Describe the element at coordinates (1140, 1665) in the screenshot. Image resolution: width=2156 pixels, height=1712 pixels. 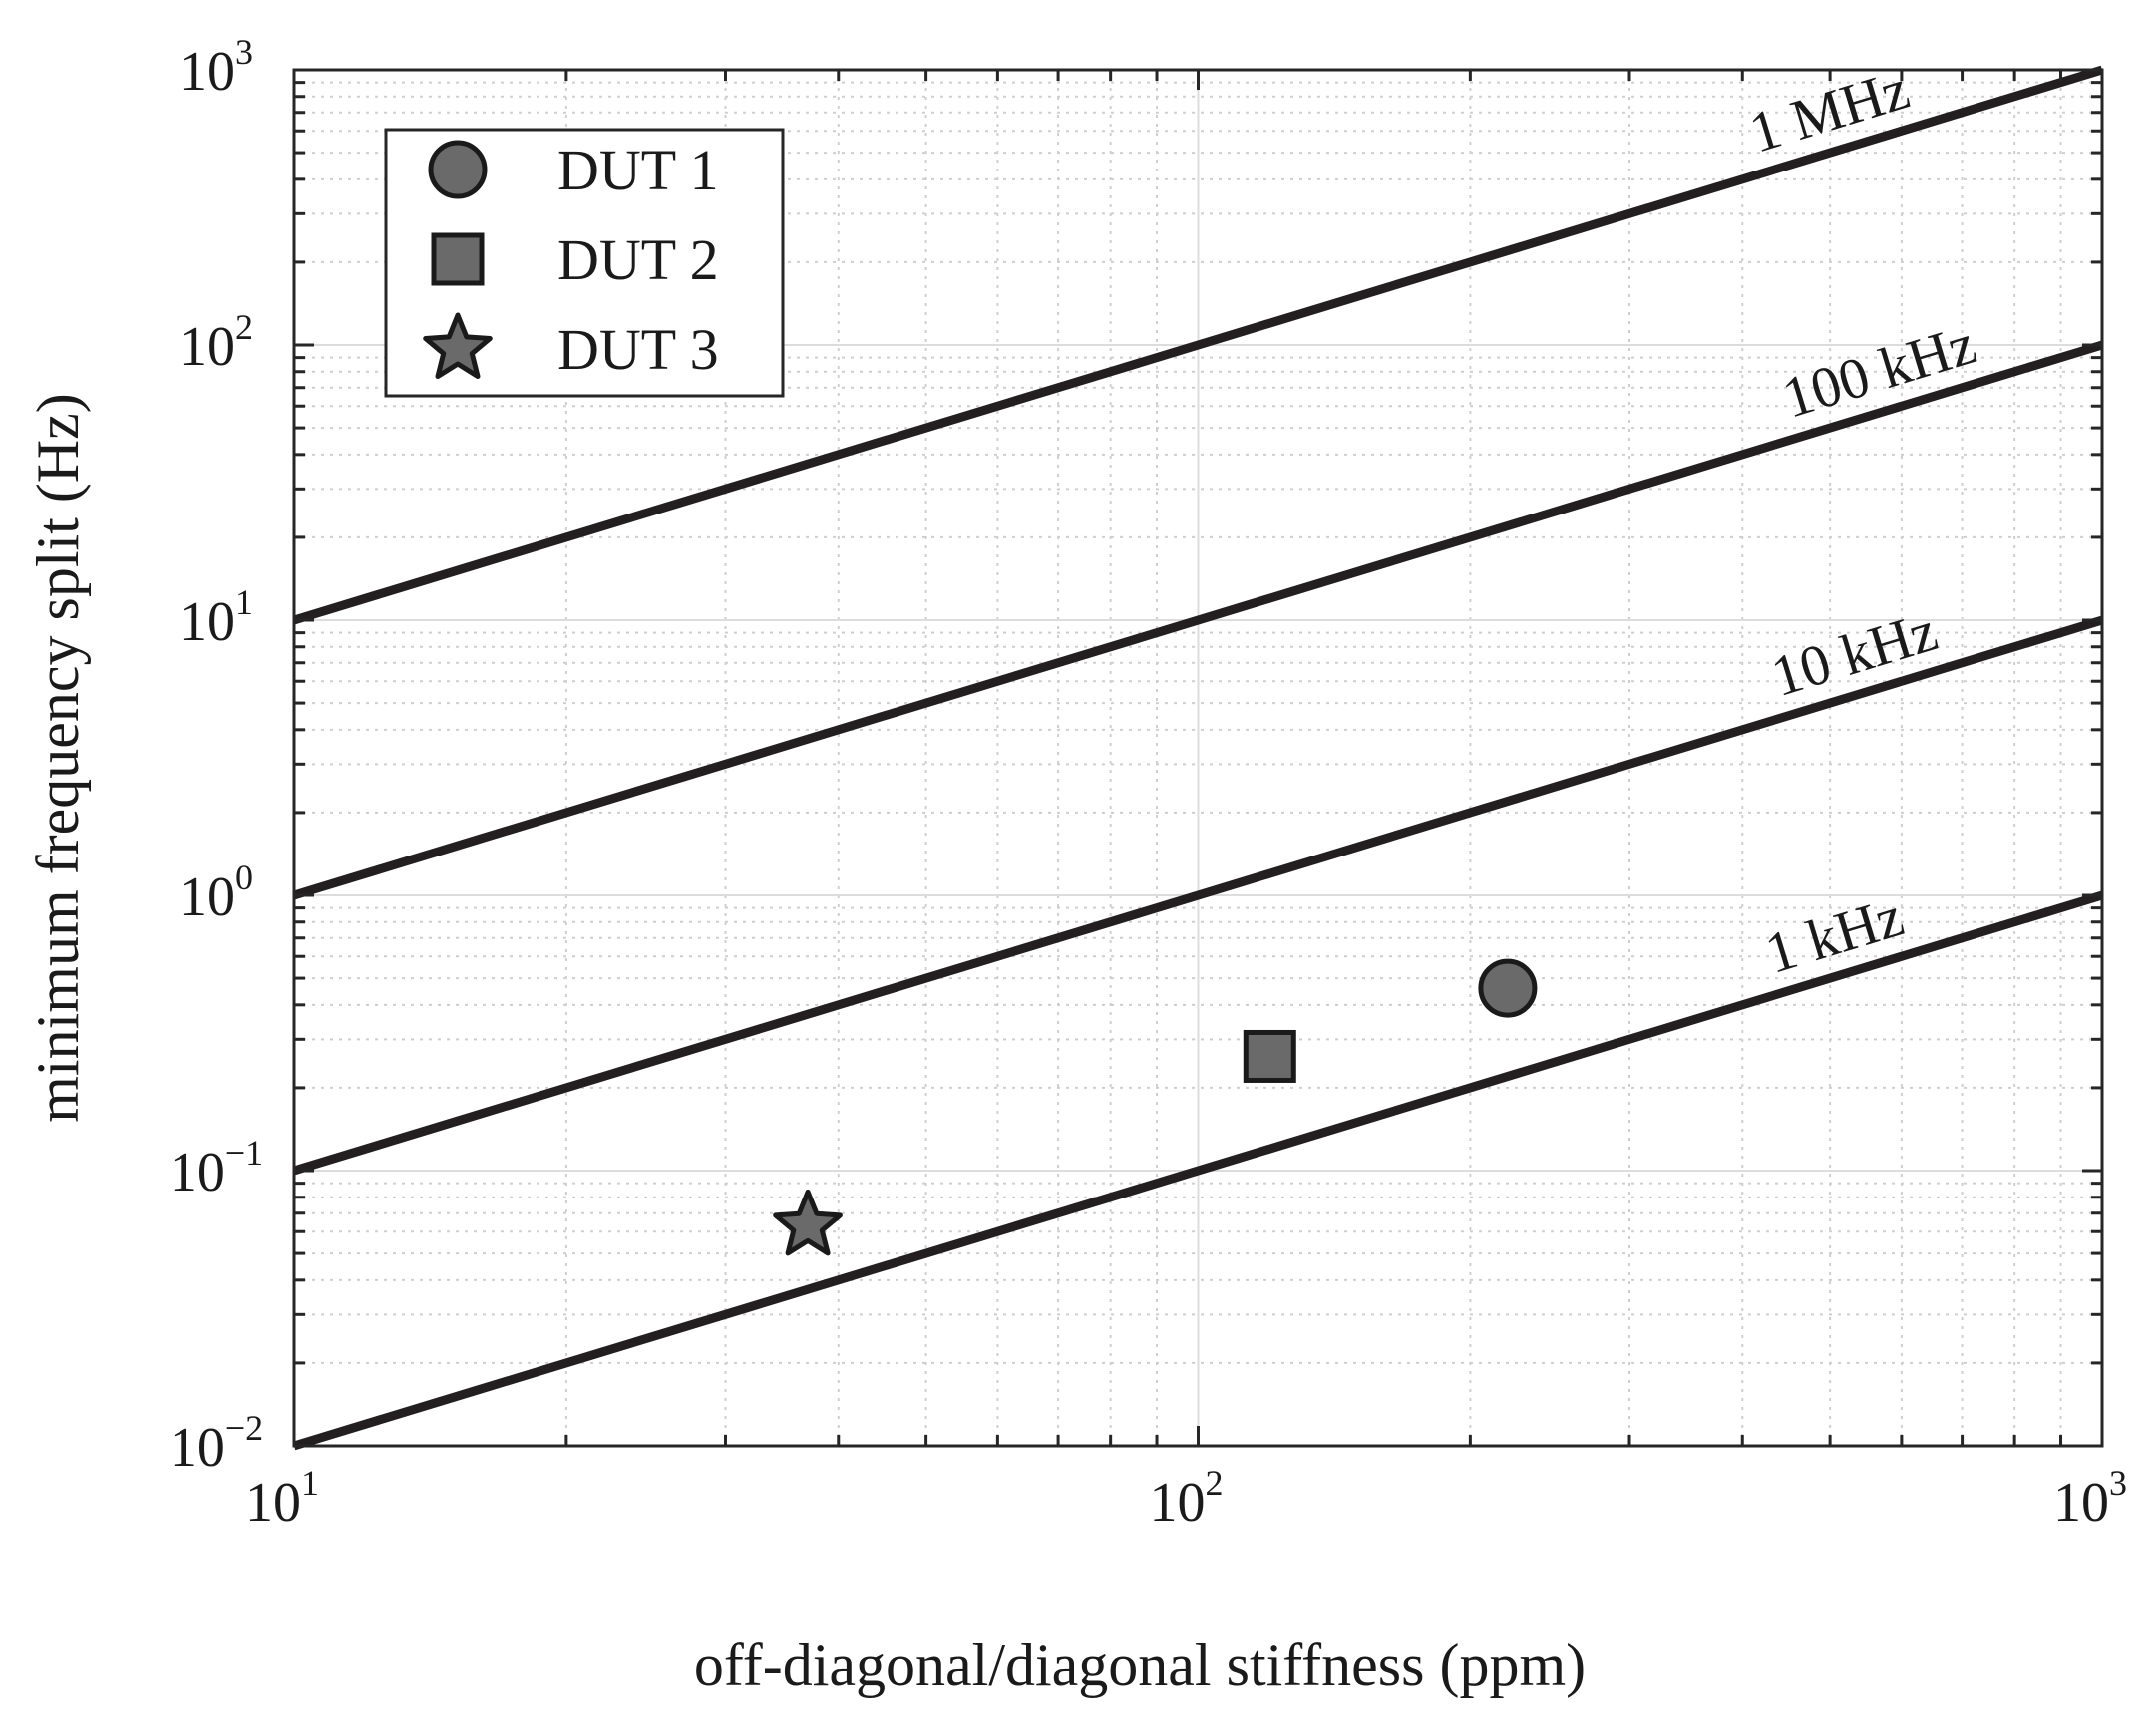
I see `x-axis-label: off-diagonal/diagonal stiffness (ppm)` at that location.